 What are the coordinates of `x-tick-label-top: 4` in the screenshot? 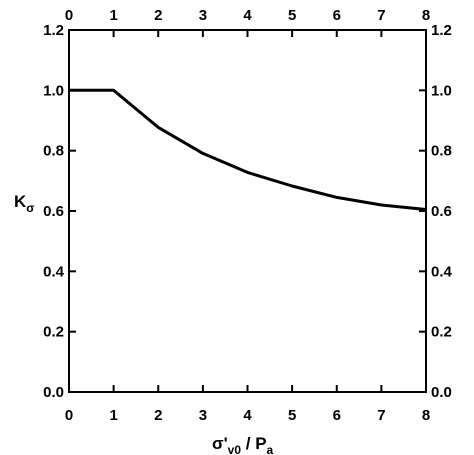 It's located at (247, 15).